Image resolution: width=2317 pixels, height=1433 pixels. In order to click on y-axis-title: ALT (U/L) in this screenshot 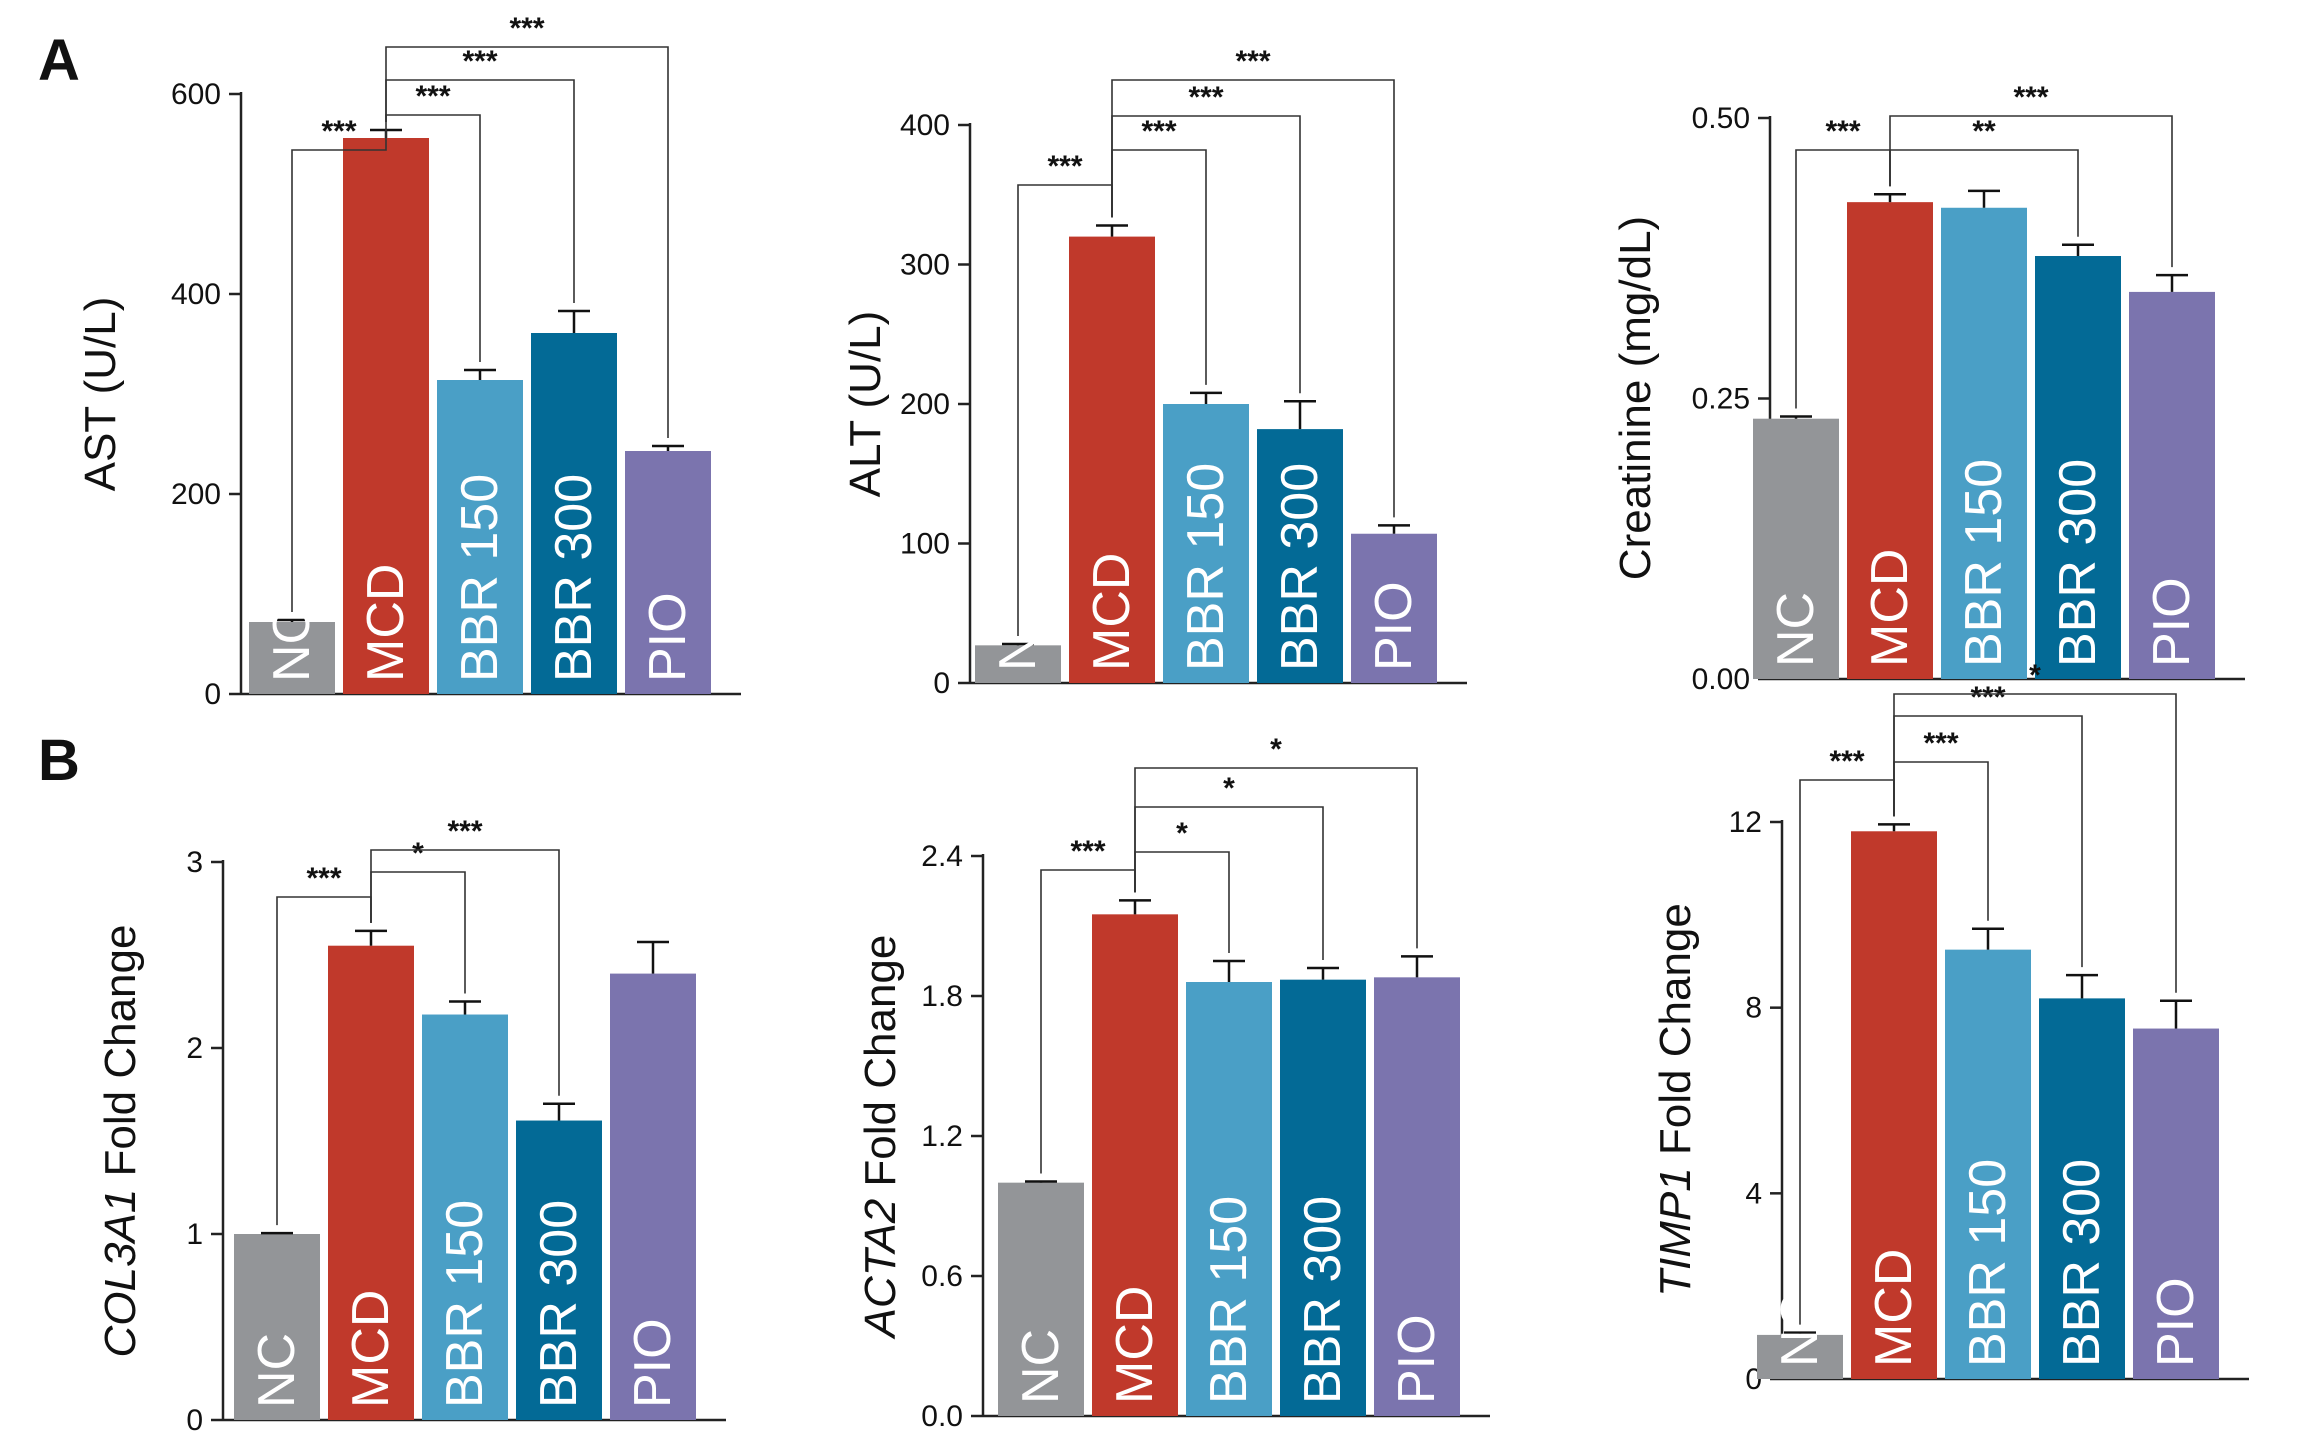, I will do `click(865, 404)`.